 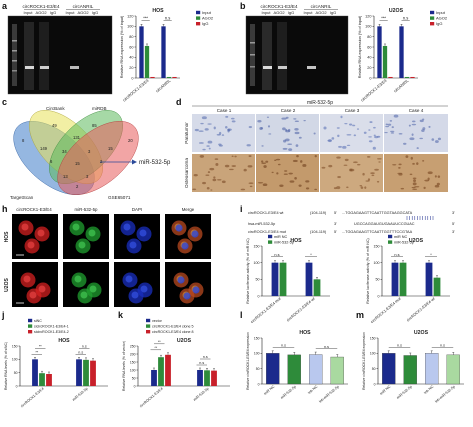 What do you see at coordinates (385, 389) in the screenshot?
I see `x-category-label: miR NC` at bounding box center [385, 389].